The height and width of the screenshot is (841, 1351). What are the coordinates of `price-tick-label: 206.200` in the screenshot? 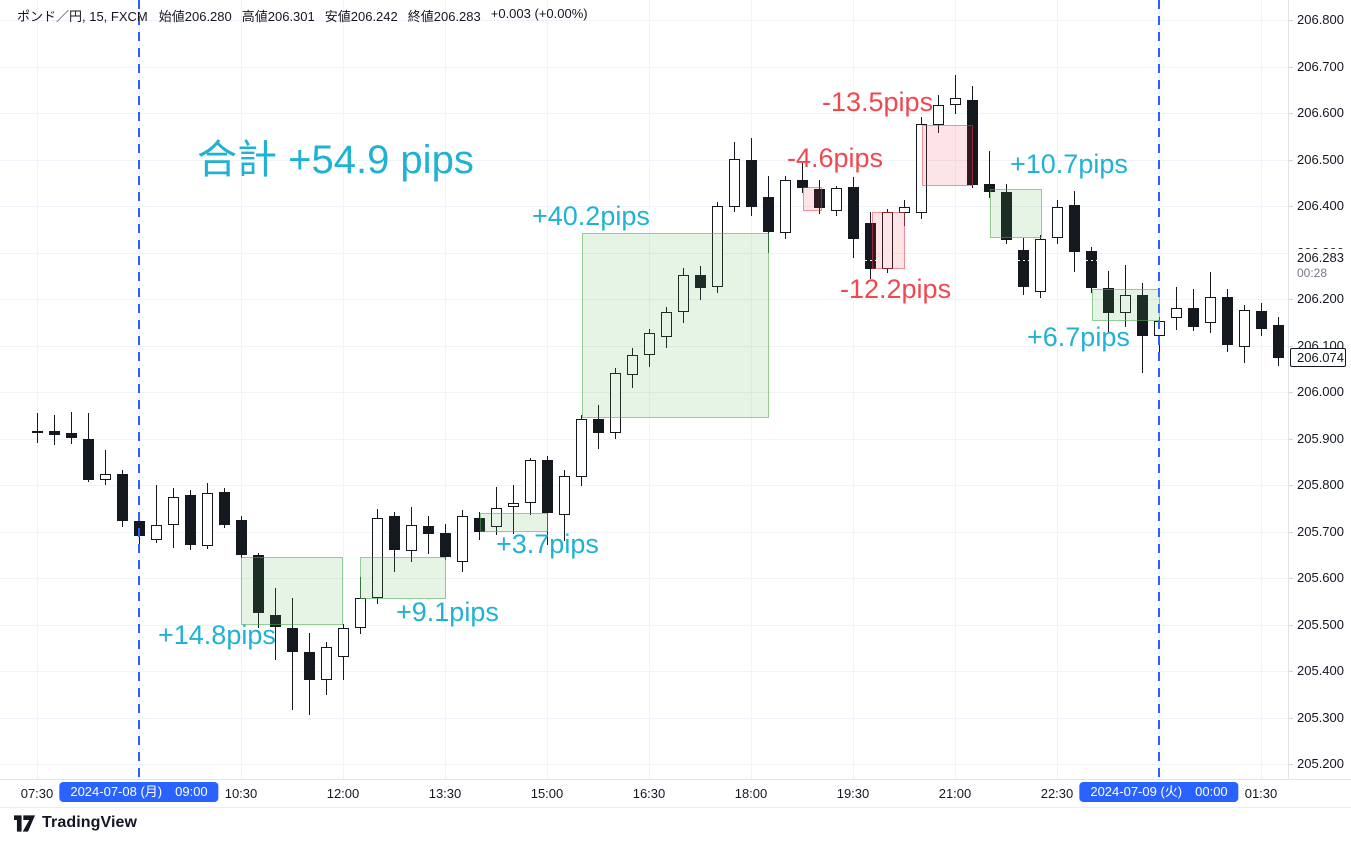 It's located at (1320, 298).